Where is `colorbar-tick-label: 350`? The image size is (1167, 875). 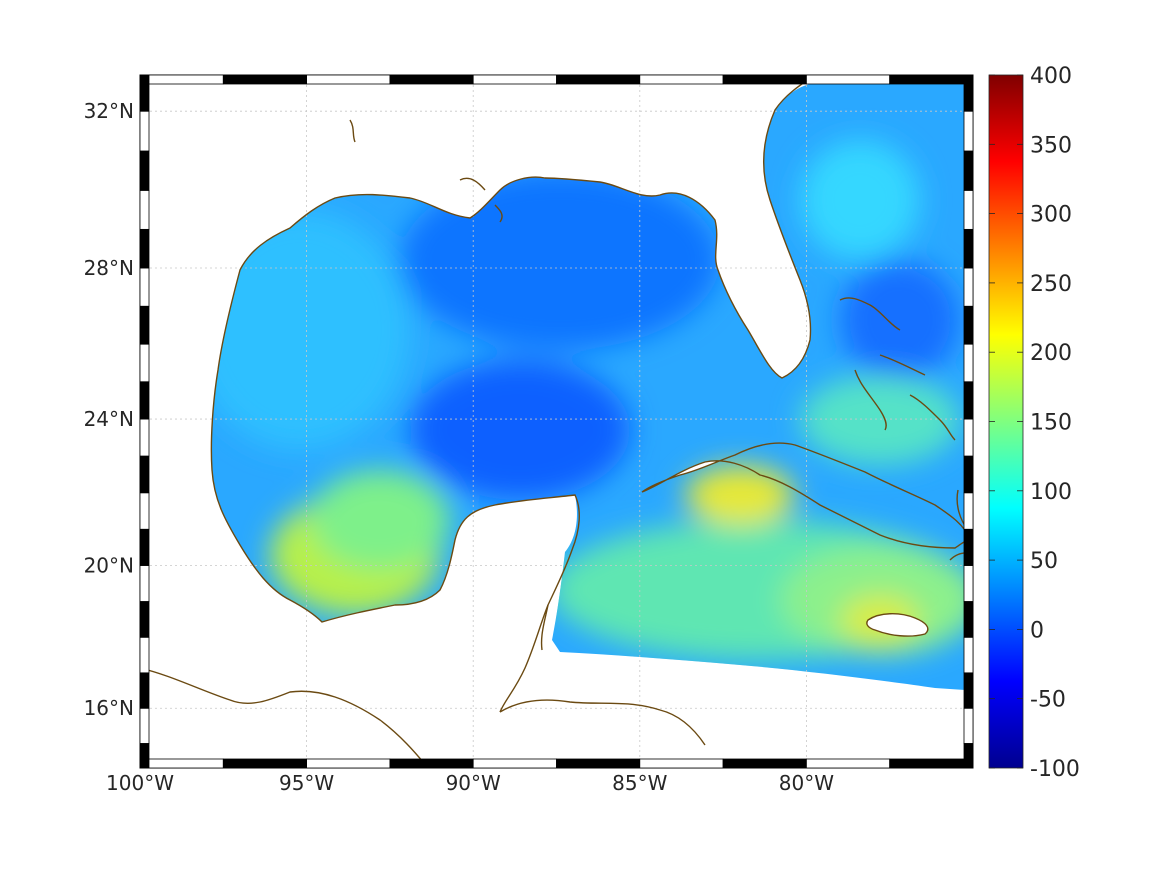
colorbar-tick-label: 350 is located at coordinates (1051, 145).